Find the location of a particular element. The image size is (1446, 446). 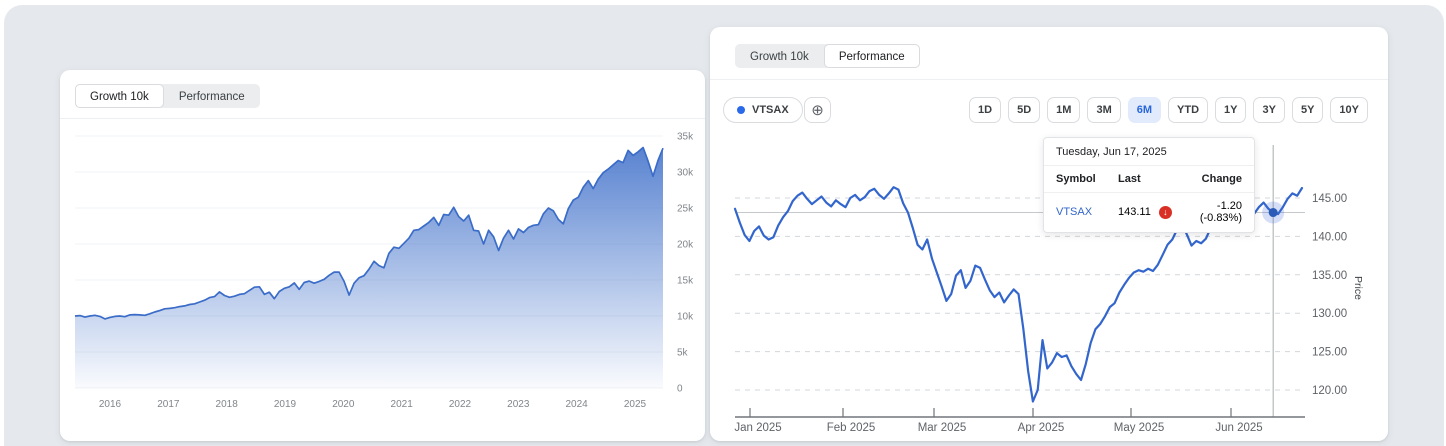

y-axis-tick-label: 30k is located at coordinates (685, 173).